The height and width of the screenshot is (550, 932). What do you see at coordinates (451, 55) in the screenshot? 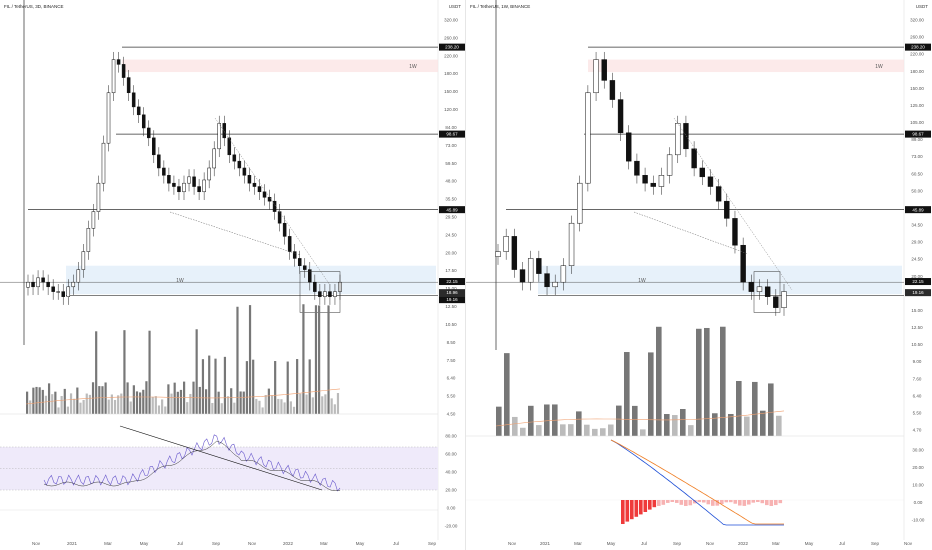
I see `y-tick-label: 220.00` at bounding box center [451, 55].